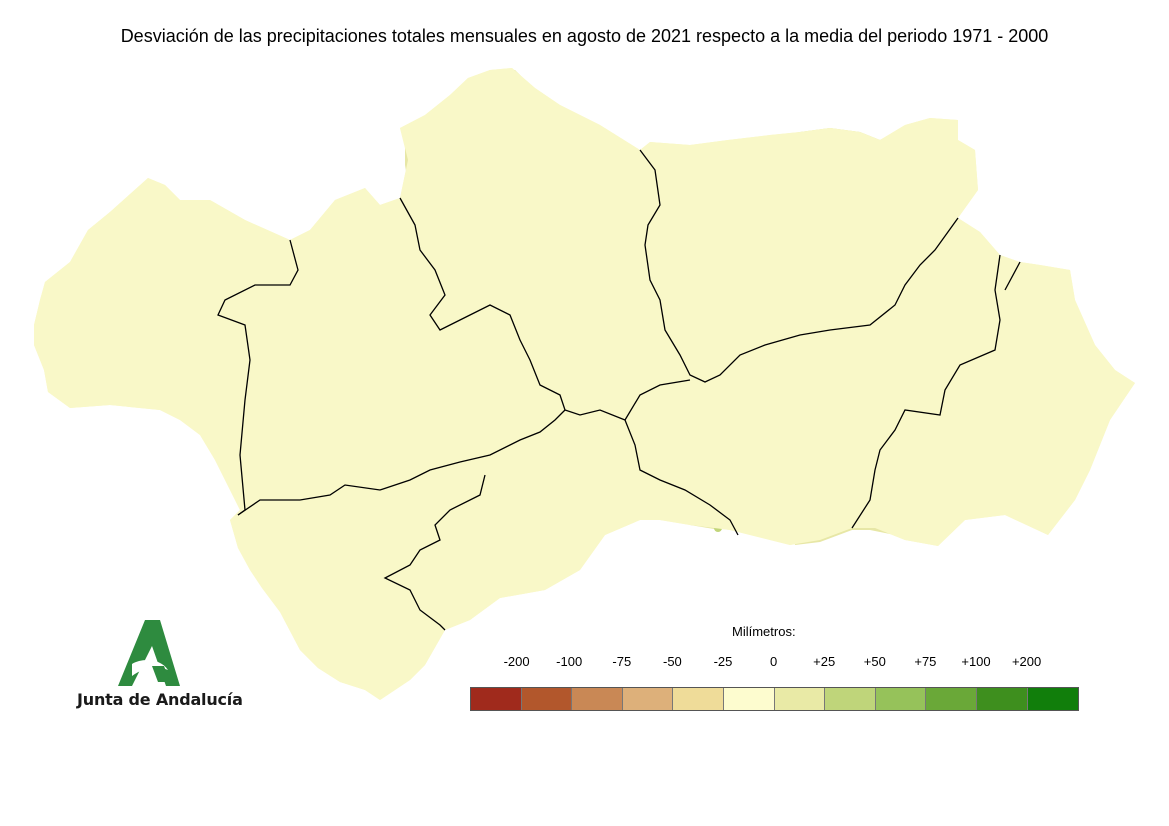  I want to click on legend-color-bar, so click(775, 699).